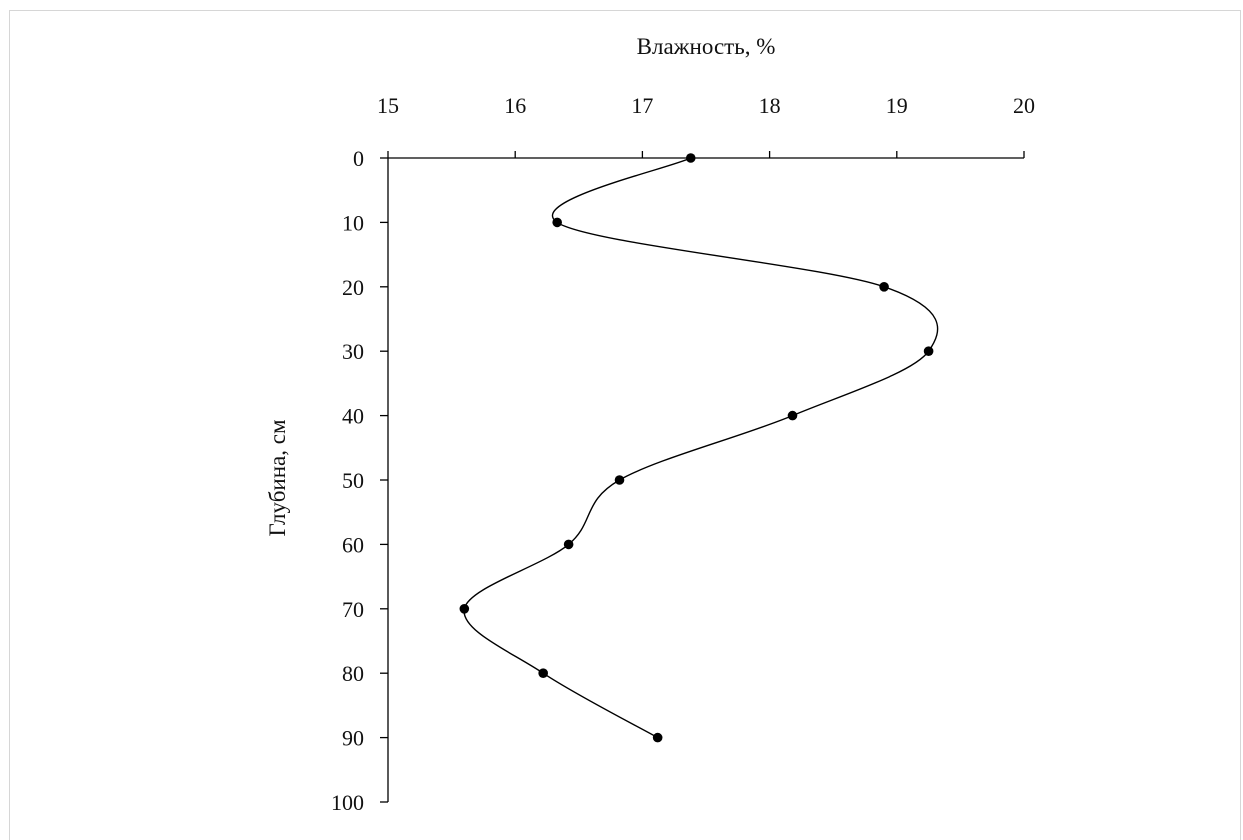 This screenshot has height=840, width=1243. Describe the element at coordinates (347, 802) in the screenshot. I see `y-tick-label: 100` at that location.